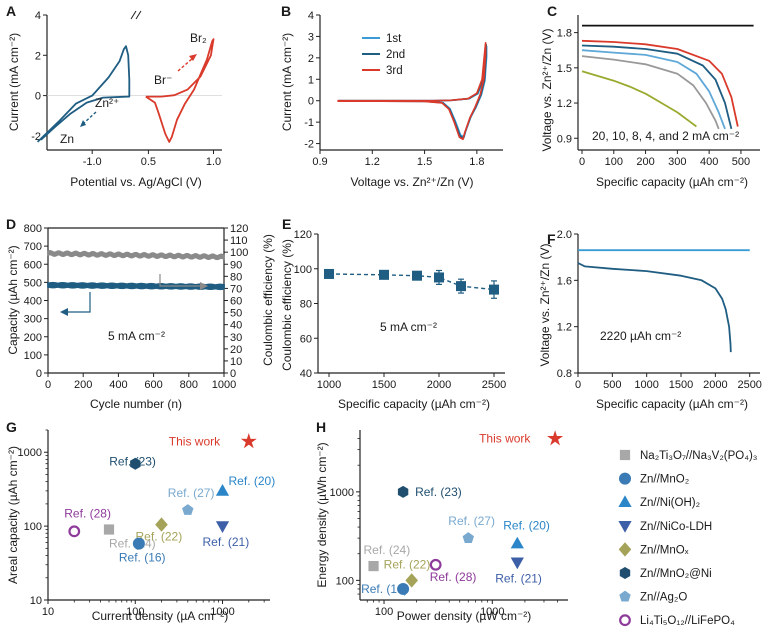  What do you see at coordinates (709, 162) in the screenshot?
I see `x-tick-label: 400` at bounding box center [709, 162].